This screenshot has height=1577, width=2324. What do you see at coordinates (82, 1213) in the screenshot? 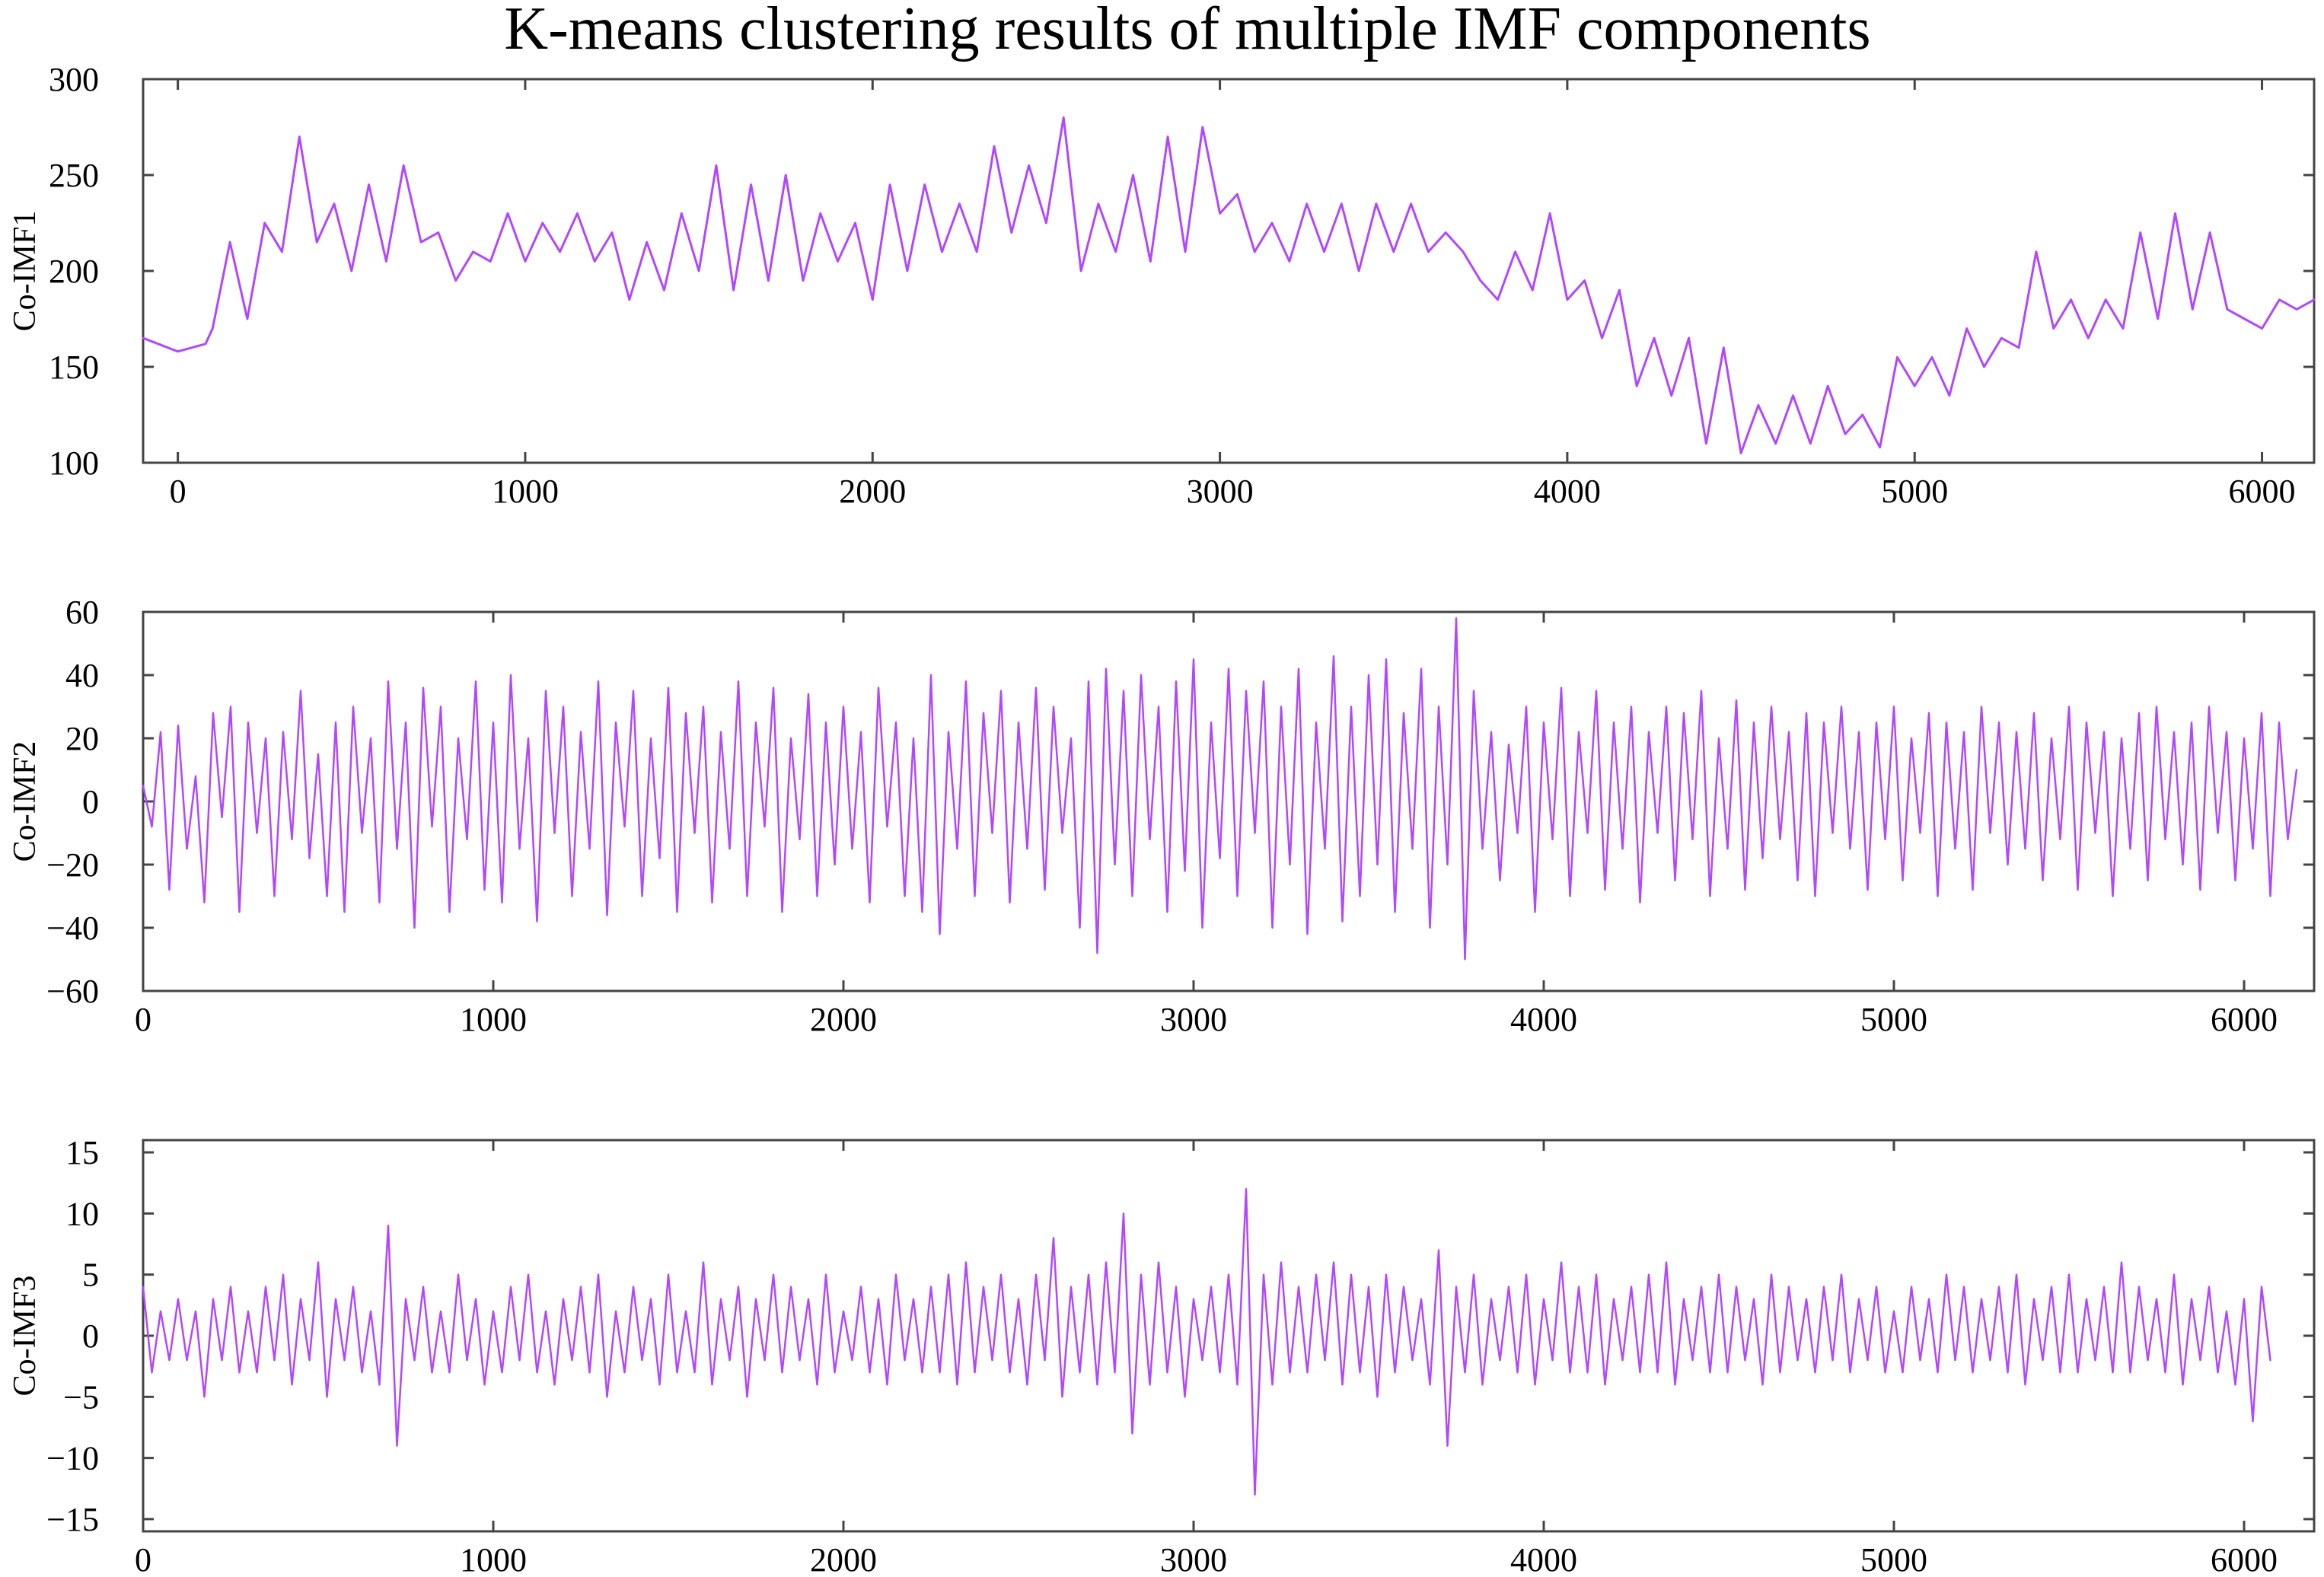
I see `y-tick-label: 10` at bounding box center [82, 1213].